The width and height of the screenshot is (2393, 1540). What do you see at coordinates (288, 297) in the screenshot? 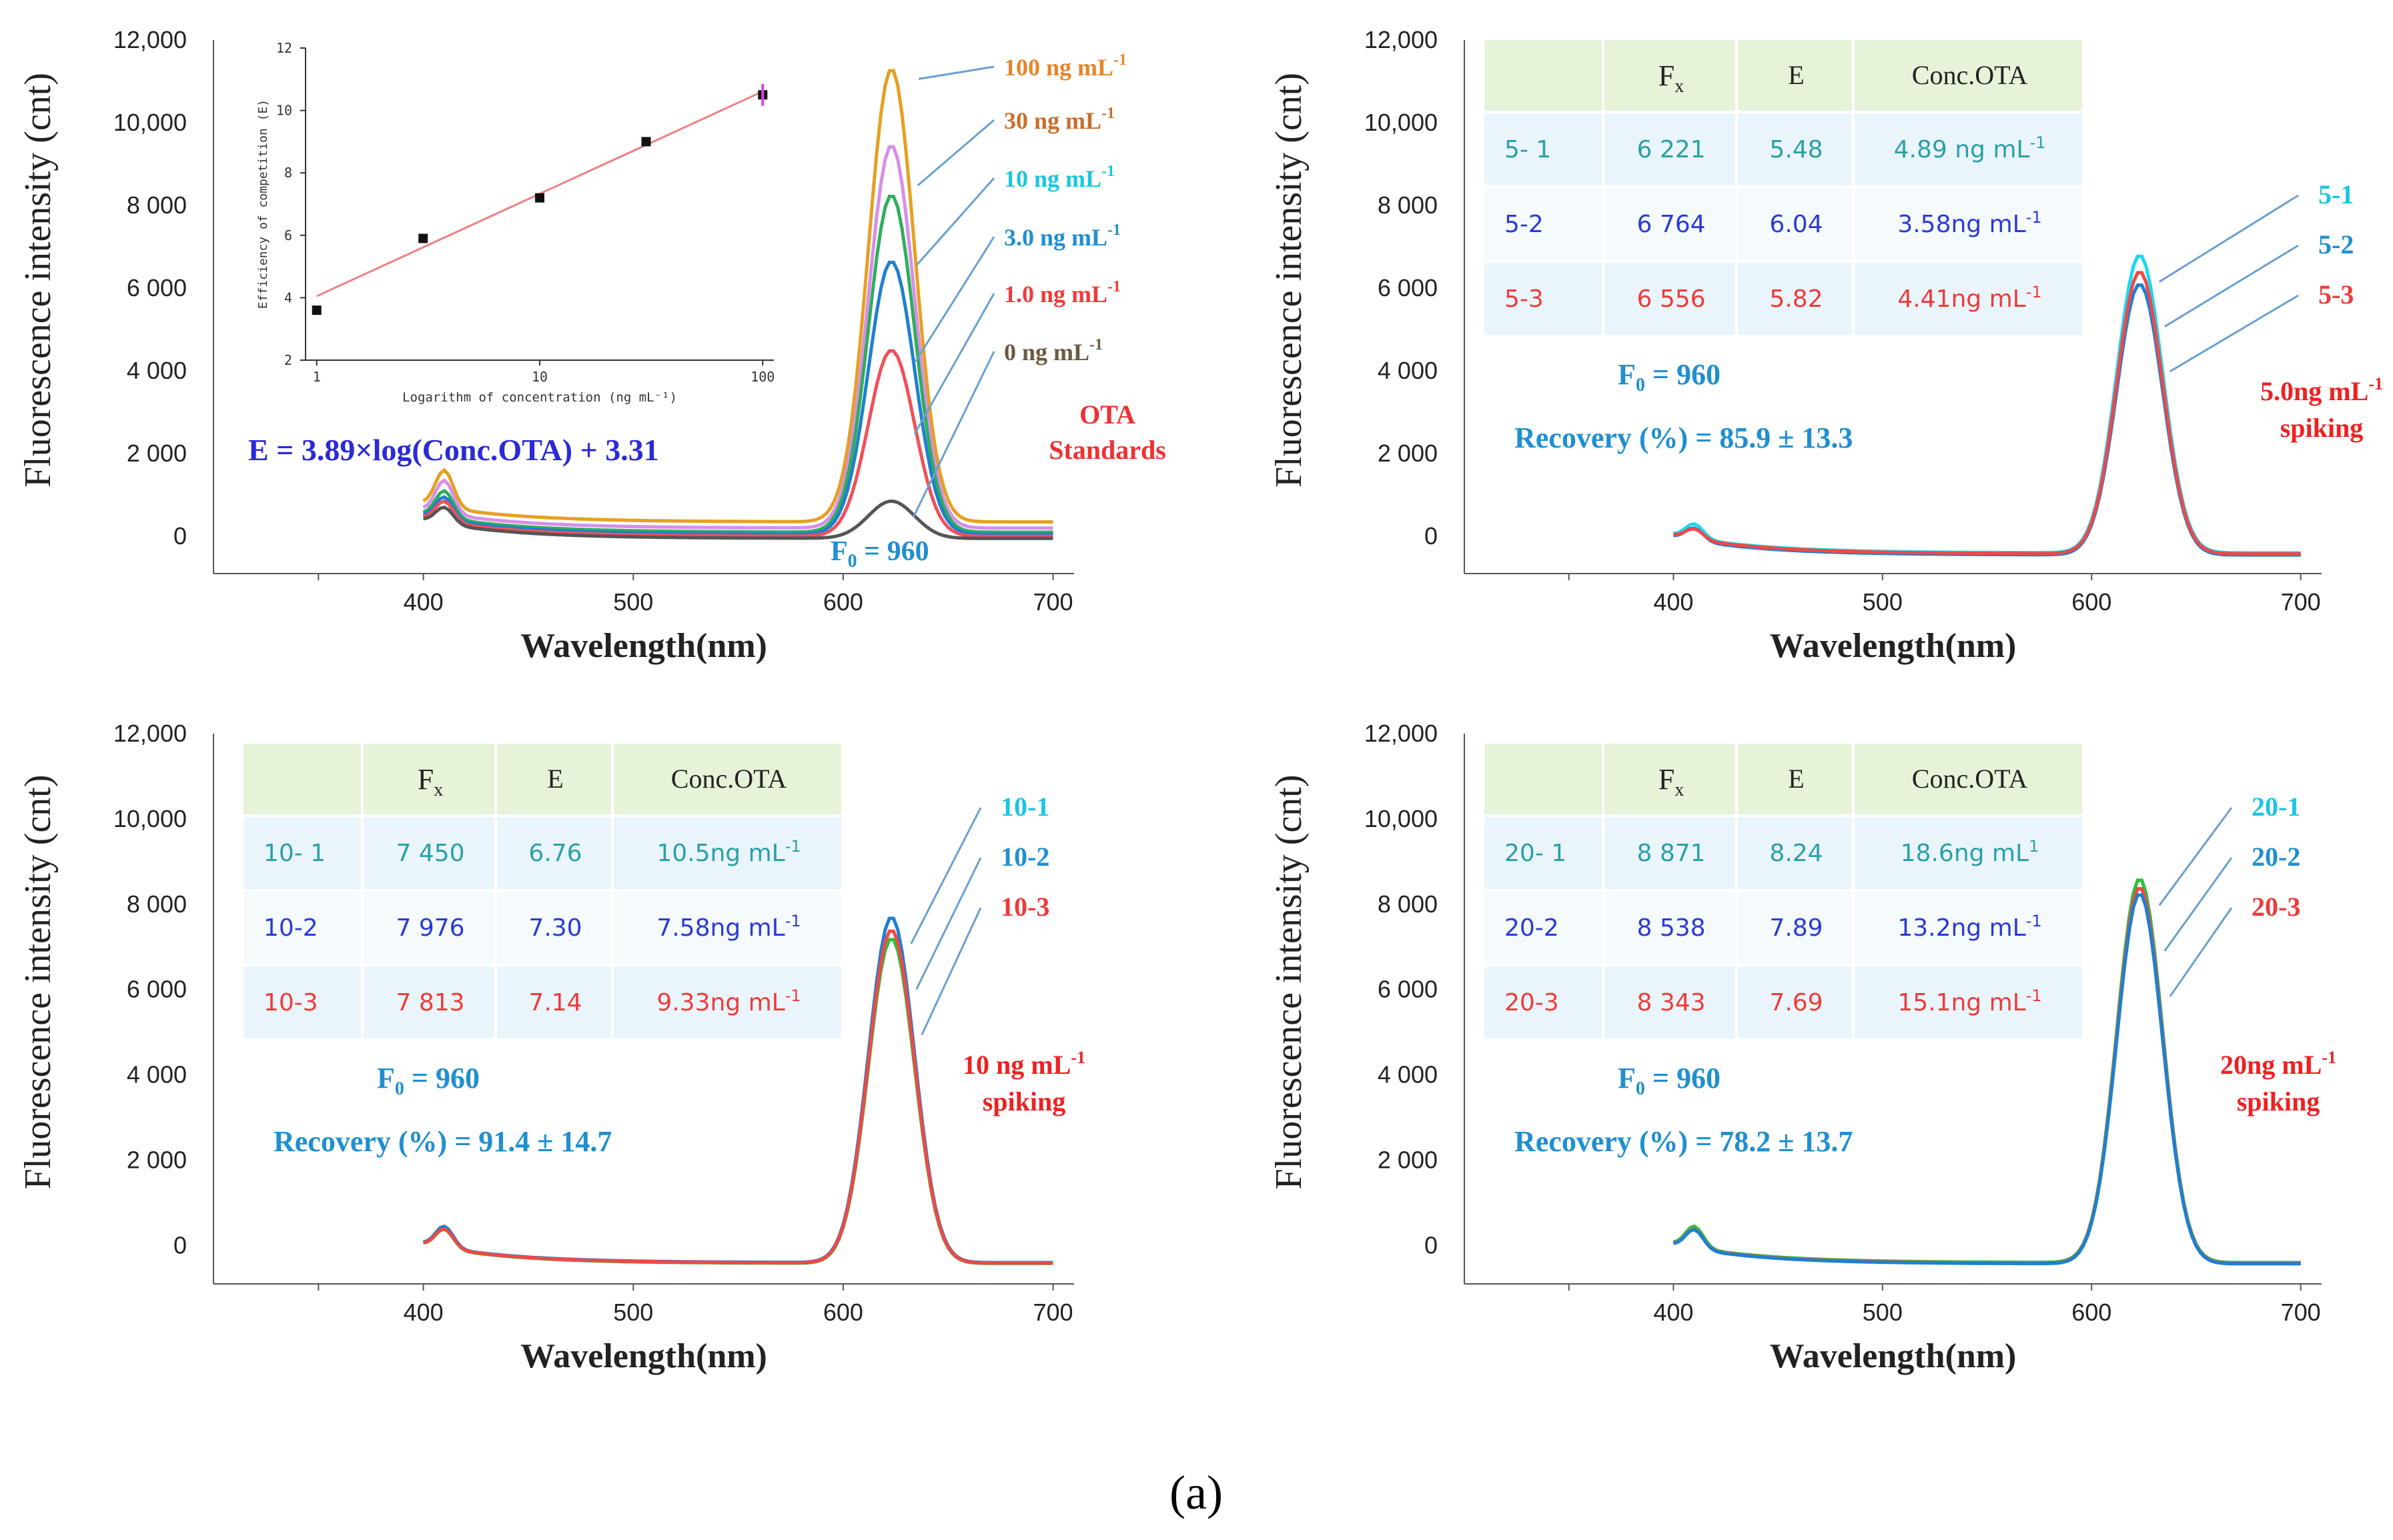
I see `inset-y-tick-label: 4` at bounding box center [288, 297].